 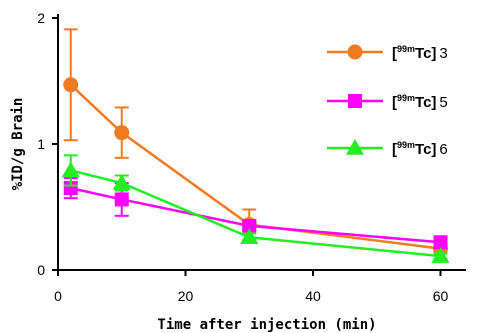 What do you see at coordinates (420, 149) in the screenshot?
I see `legend-label: [99mTc] 6` at bounding box center [420, 149].